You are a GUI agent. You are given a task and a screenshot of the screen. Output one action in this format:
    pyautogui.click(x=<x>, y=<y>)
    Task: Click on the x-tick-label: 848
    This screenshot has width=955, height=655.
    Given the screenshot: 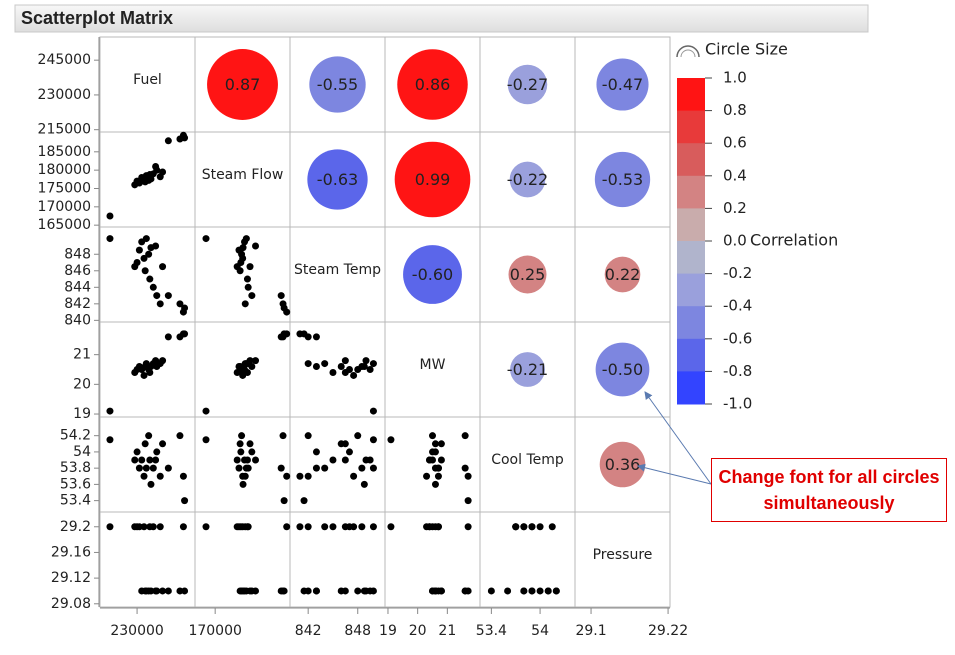 What is the action you would take?
    pyautogui.click(x=357, y=631)
    